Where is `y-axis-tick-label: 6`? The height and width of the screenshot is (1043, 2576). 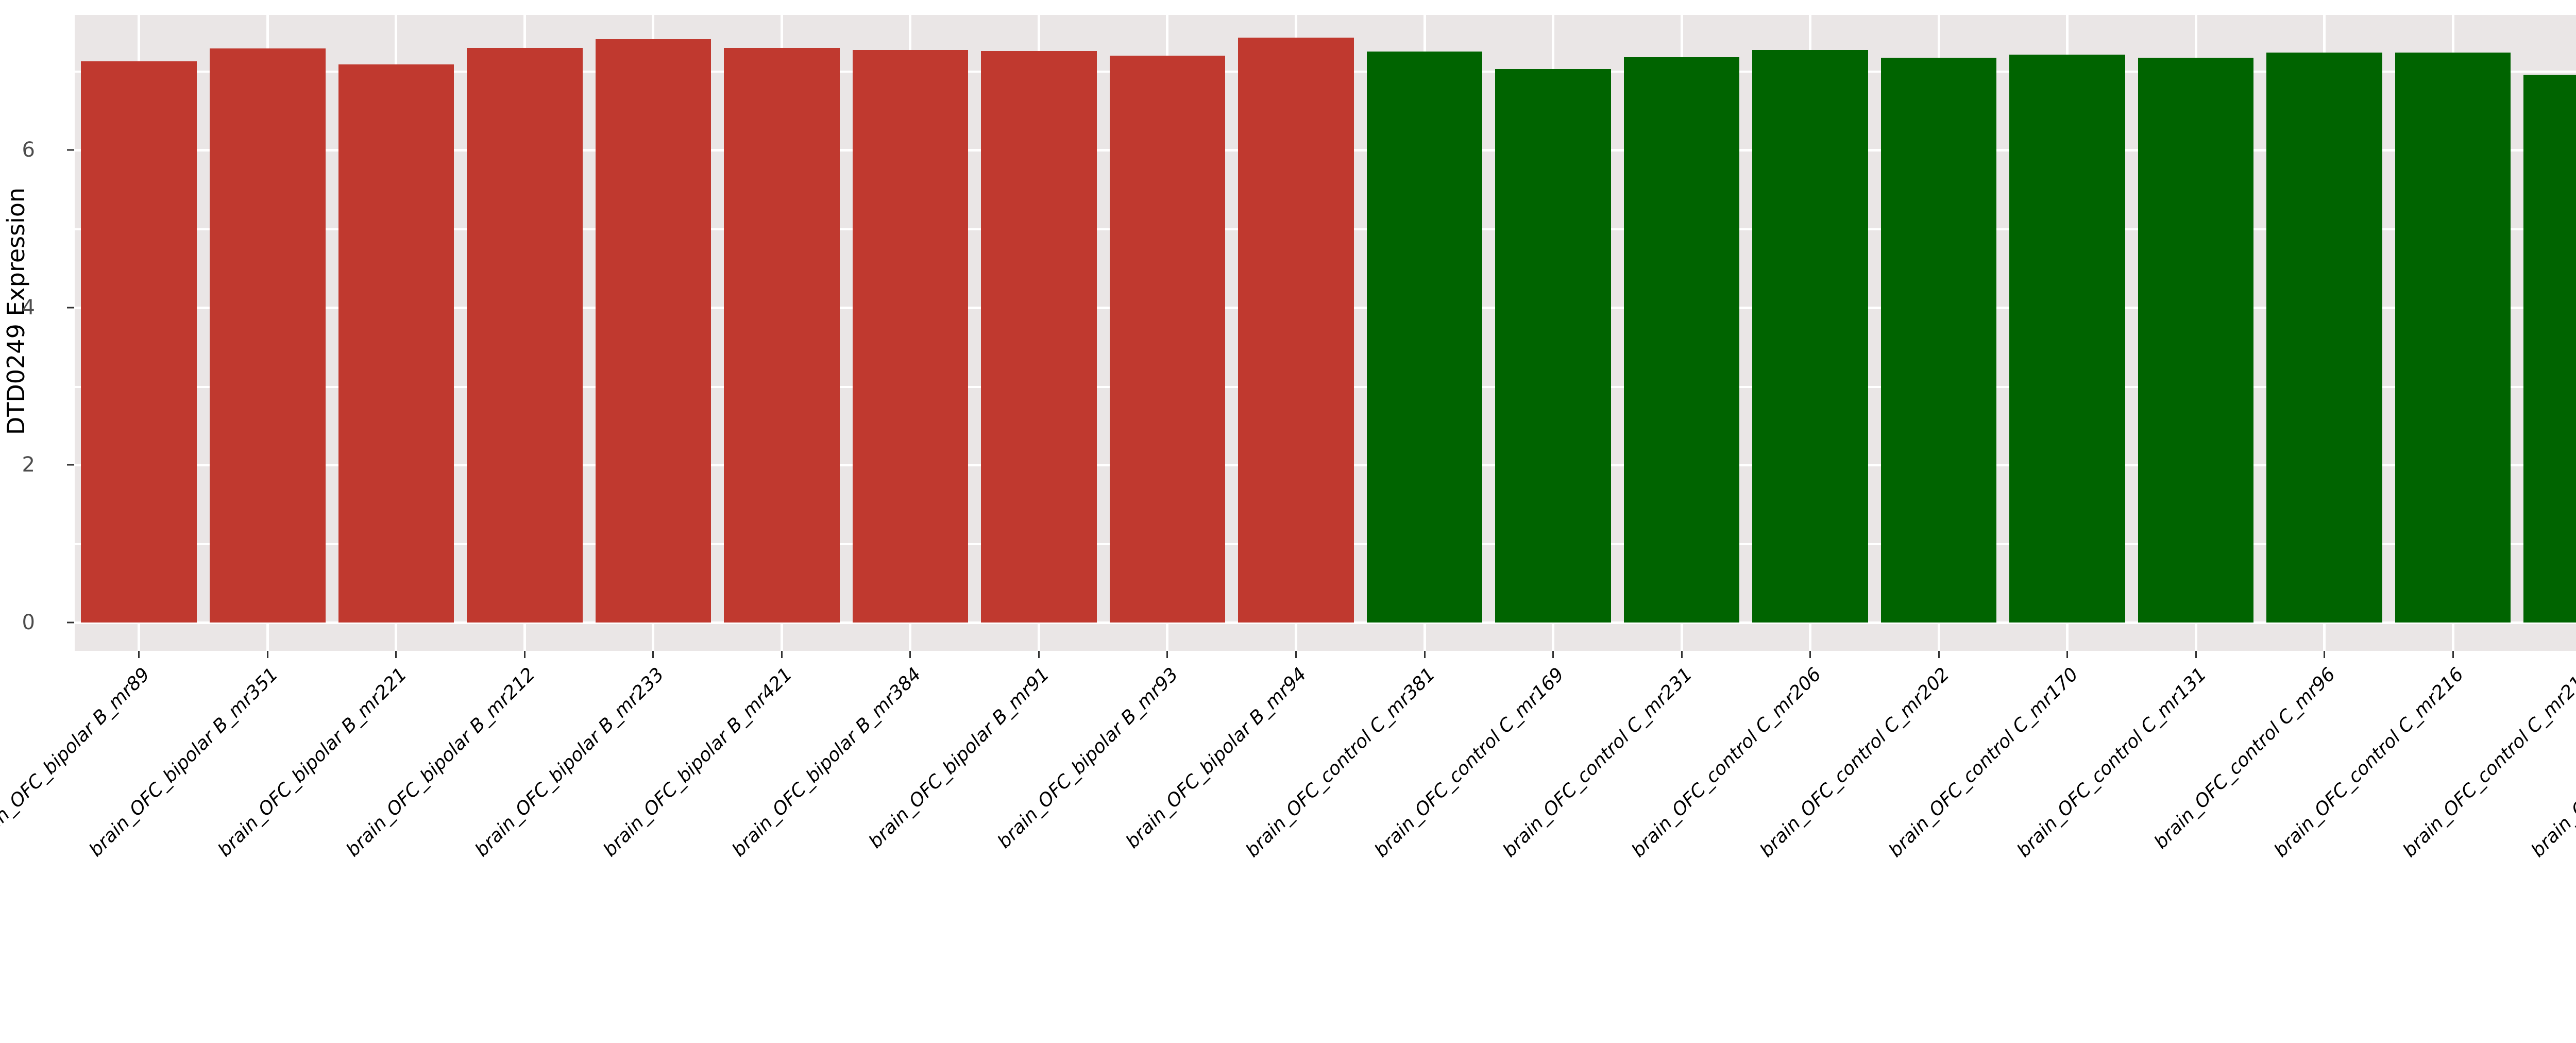 y-axis-tick-label: 6 is located at coordinates (28, 150).